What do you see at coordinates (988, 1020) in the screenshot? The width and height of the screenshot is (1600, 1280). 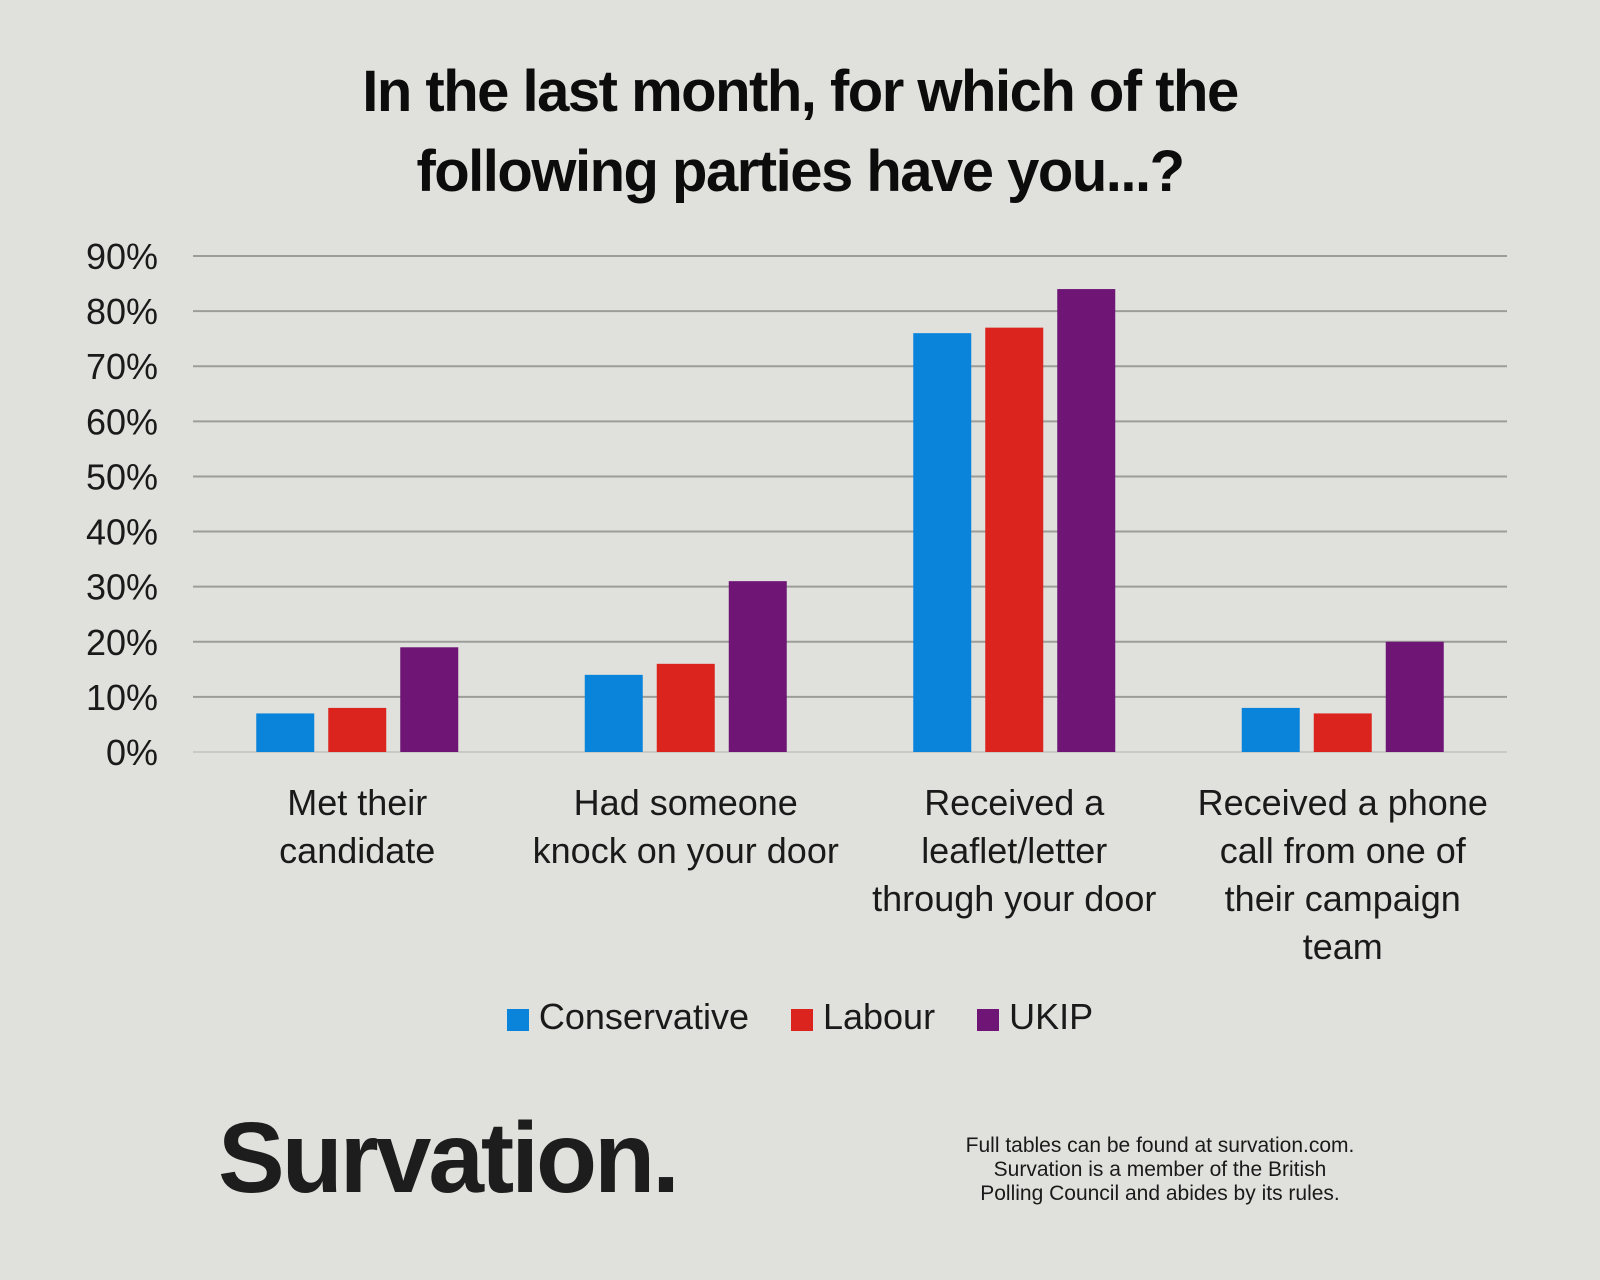 I see `legend-swatch-ukip` at bounding box center [988, 1020].